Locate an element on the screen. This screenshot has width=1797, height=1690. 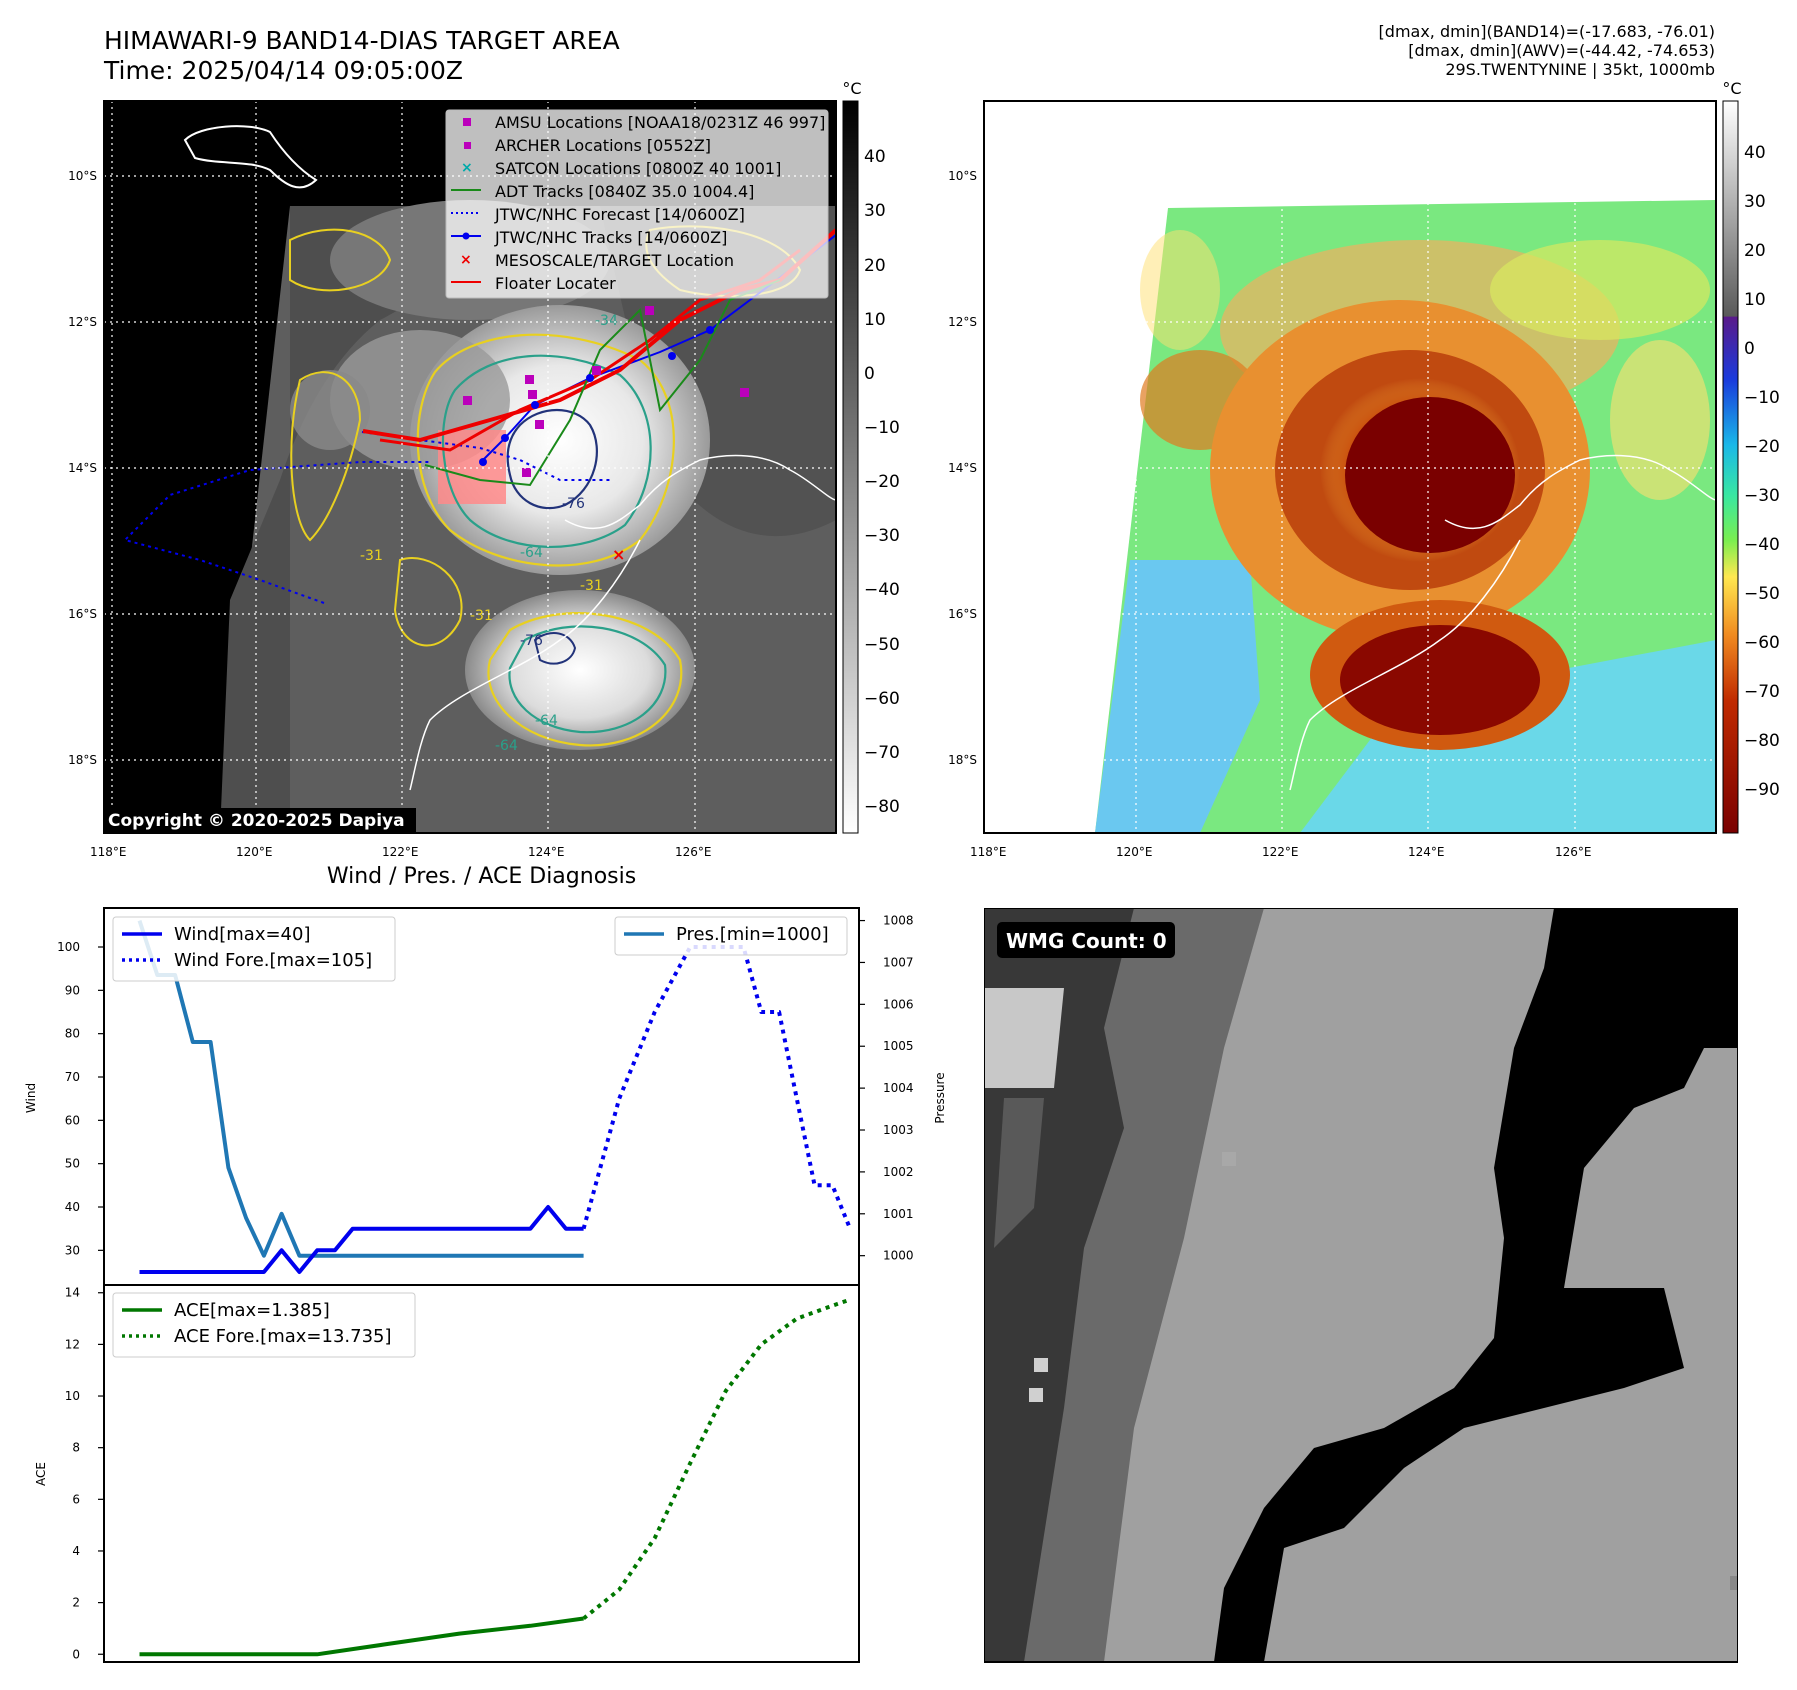
legend-label-mesoscale: MESOSCALE/TARGET Location is located at coordinates (614, 260).